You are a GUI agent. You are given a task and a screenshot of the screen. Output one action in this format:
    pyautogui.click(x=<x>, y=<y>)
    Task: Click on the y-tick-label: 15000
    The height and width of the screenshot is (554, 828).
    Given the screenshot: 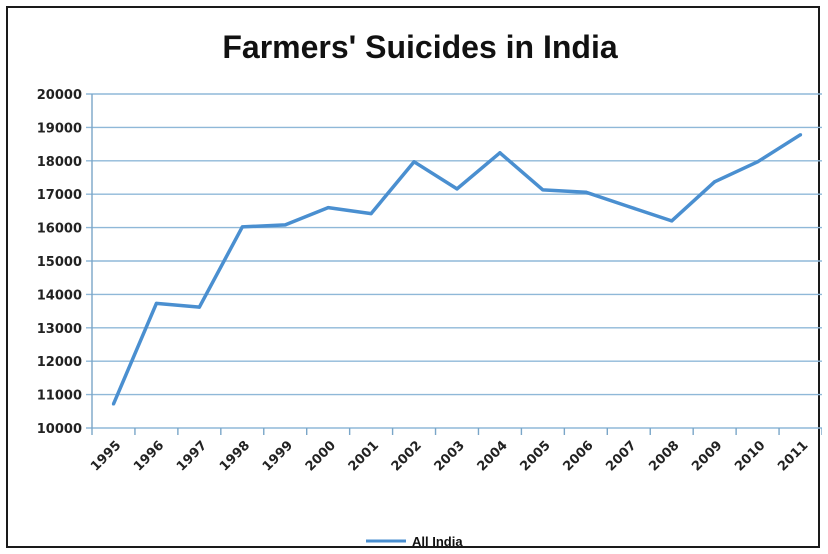 What is the action you would take?
    pyautogui.click(x=59, y=262)
    